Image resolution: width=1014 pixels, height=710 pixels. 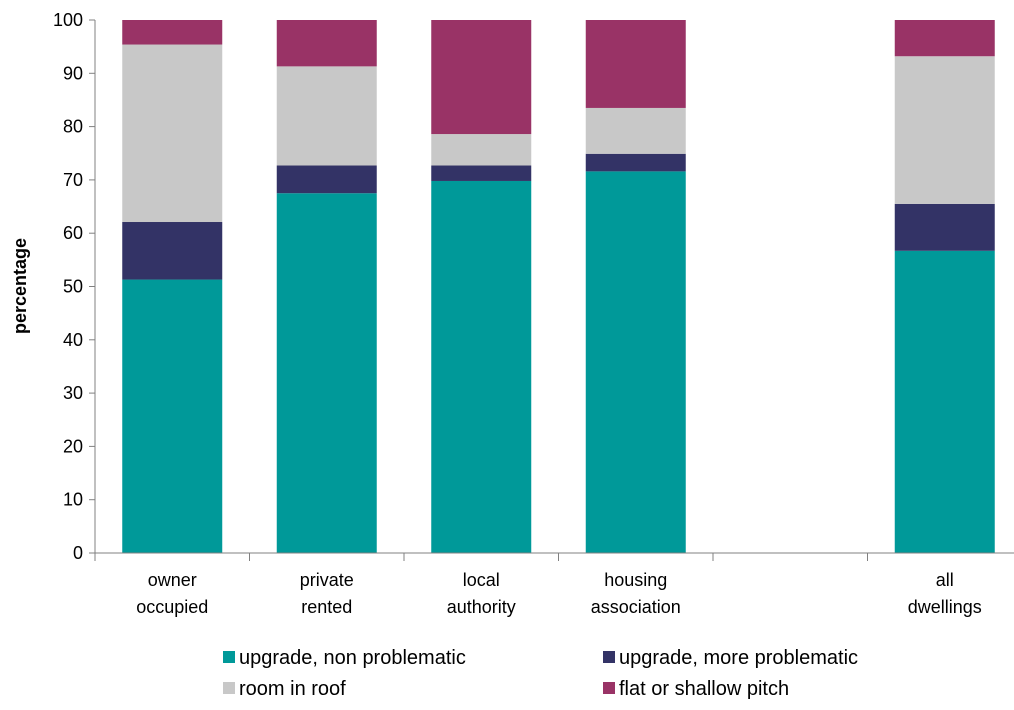 What do you see at coordinates (326, 607) in the screenshot?
I see `x-tick-label: rented` at bounding box center [326, 607].